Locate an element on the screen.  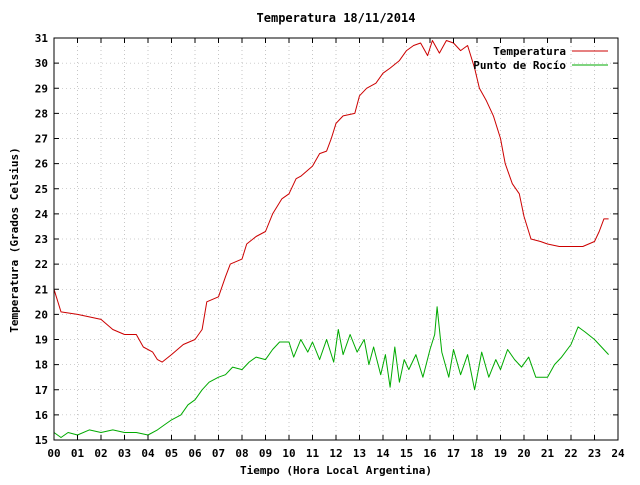
x-tick-label: 17 is located at coordinates (453, 453).